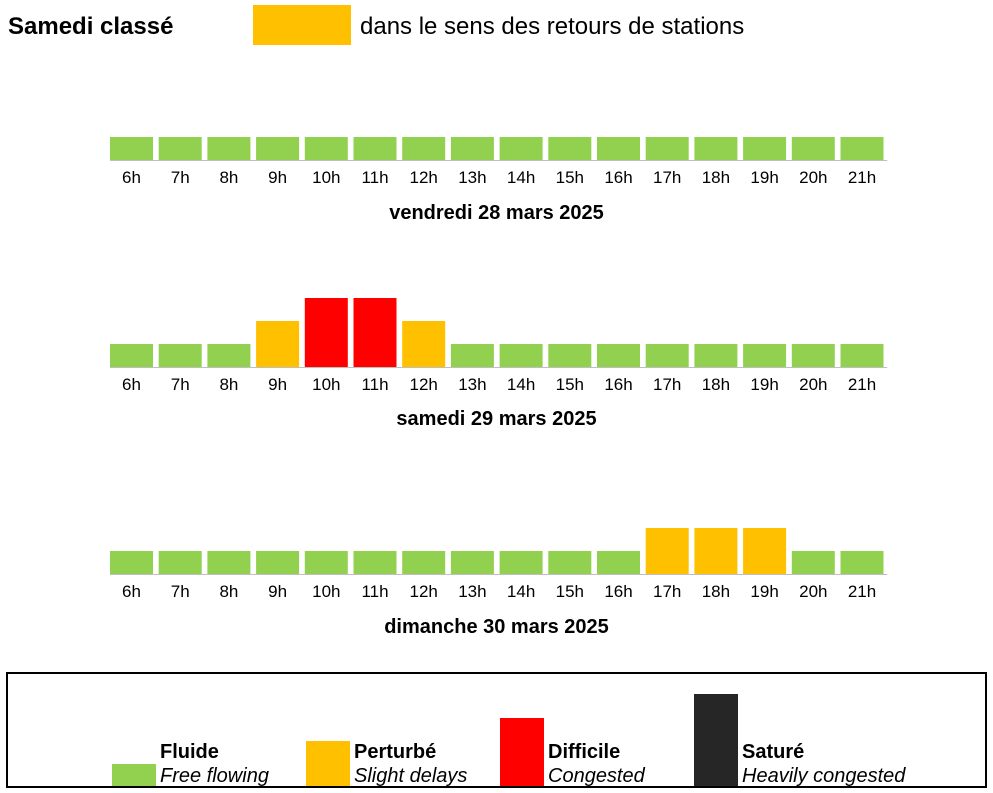  Describe the element at coordinates (302, 25) in the screenshot. I see `header-swatch` at that location.